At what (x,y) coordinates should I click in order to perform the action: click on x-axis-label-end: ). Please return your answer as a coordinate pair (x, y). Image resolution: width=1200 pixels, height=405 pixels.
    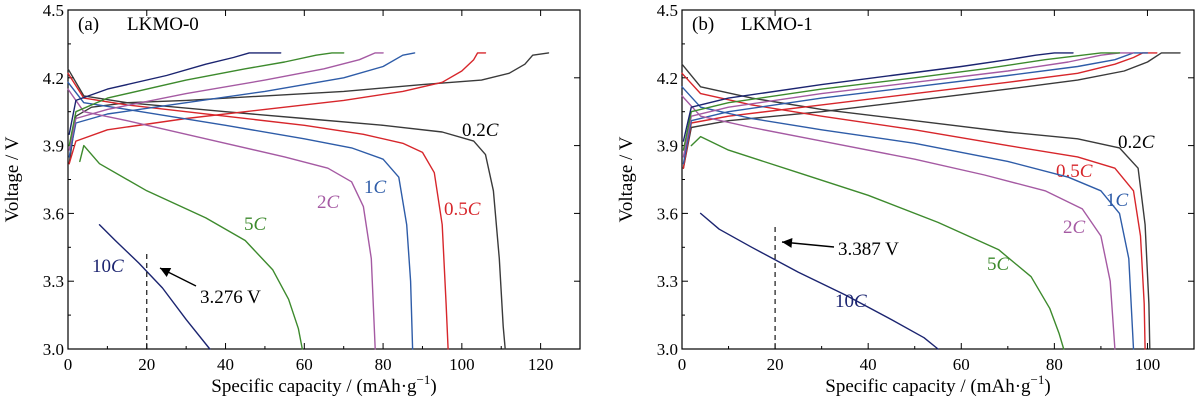
    Looking at the image, I should click on (1047, 386).